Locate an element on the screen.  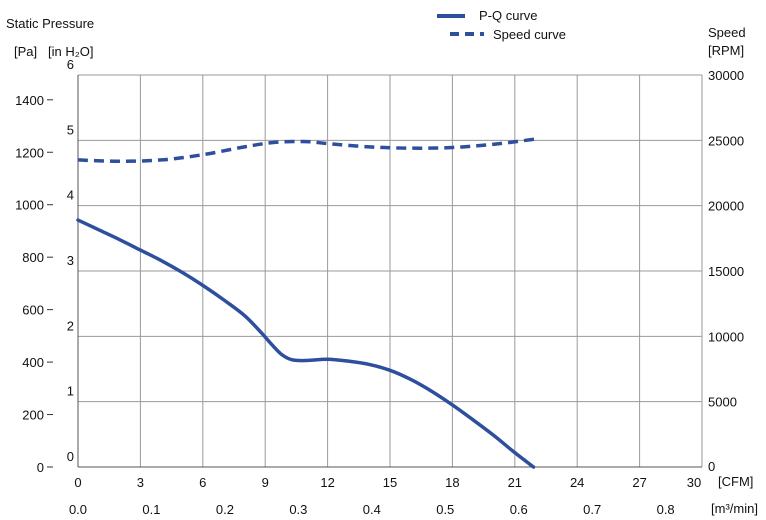
y-inh2o-tick-label: 3 is located at coordinates (70, 260).